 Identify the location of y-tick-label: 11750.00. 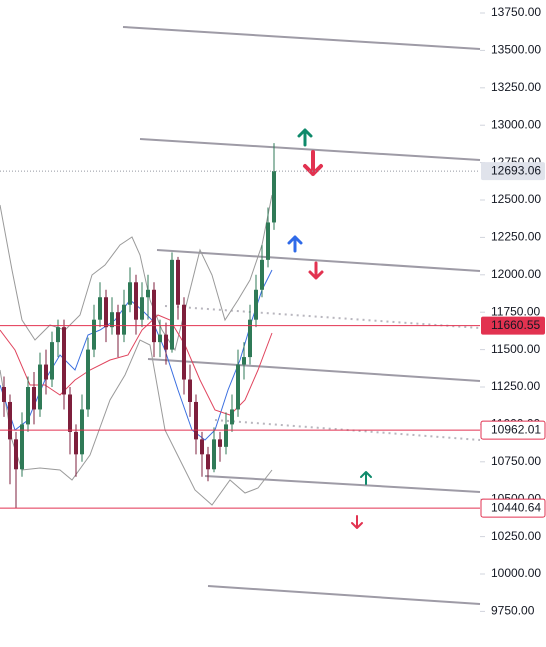
(515, 311).